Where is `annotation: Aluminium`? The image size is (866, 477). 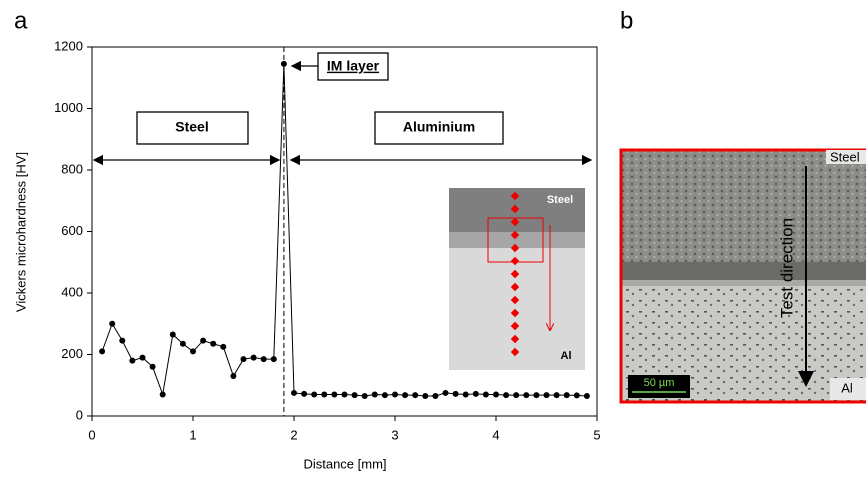
annotation: Aluminium is located at coordinates (439, 127).